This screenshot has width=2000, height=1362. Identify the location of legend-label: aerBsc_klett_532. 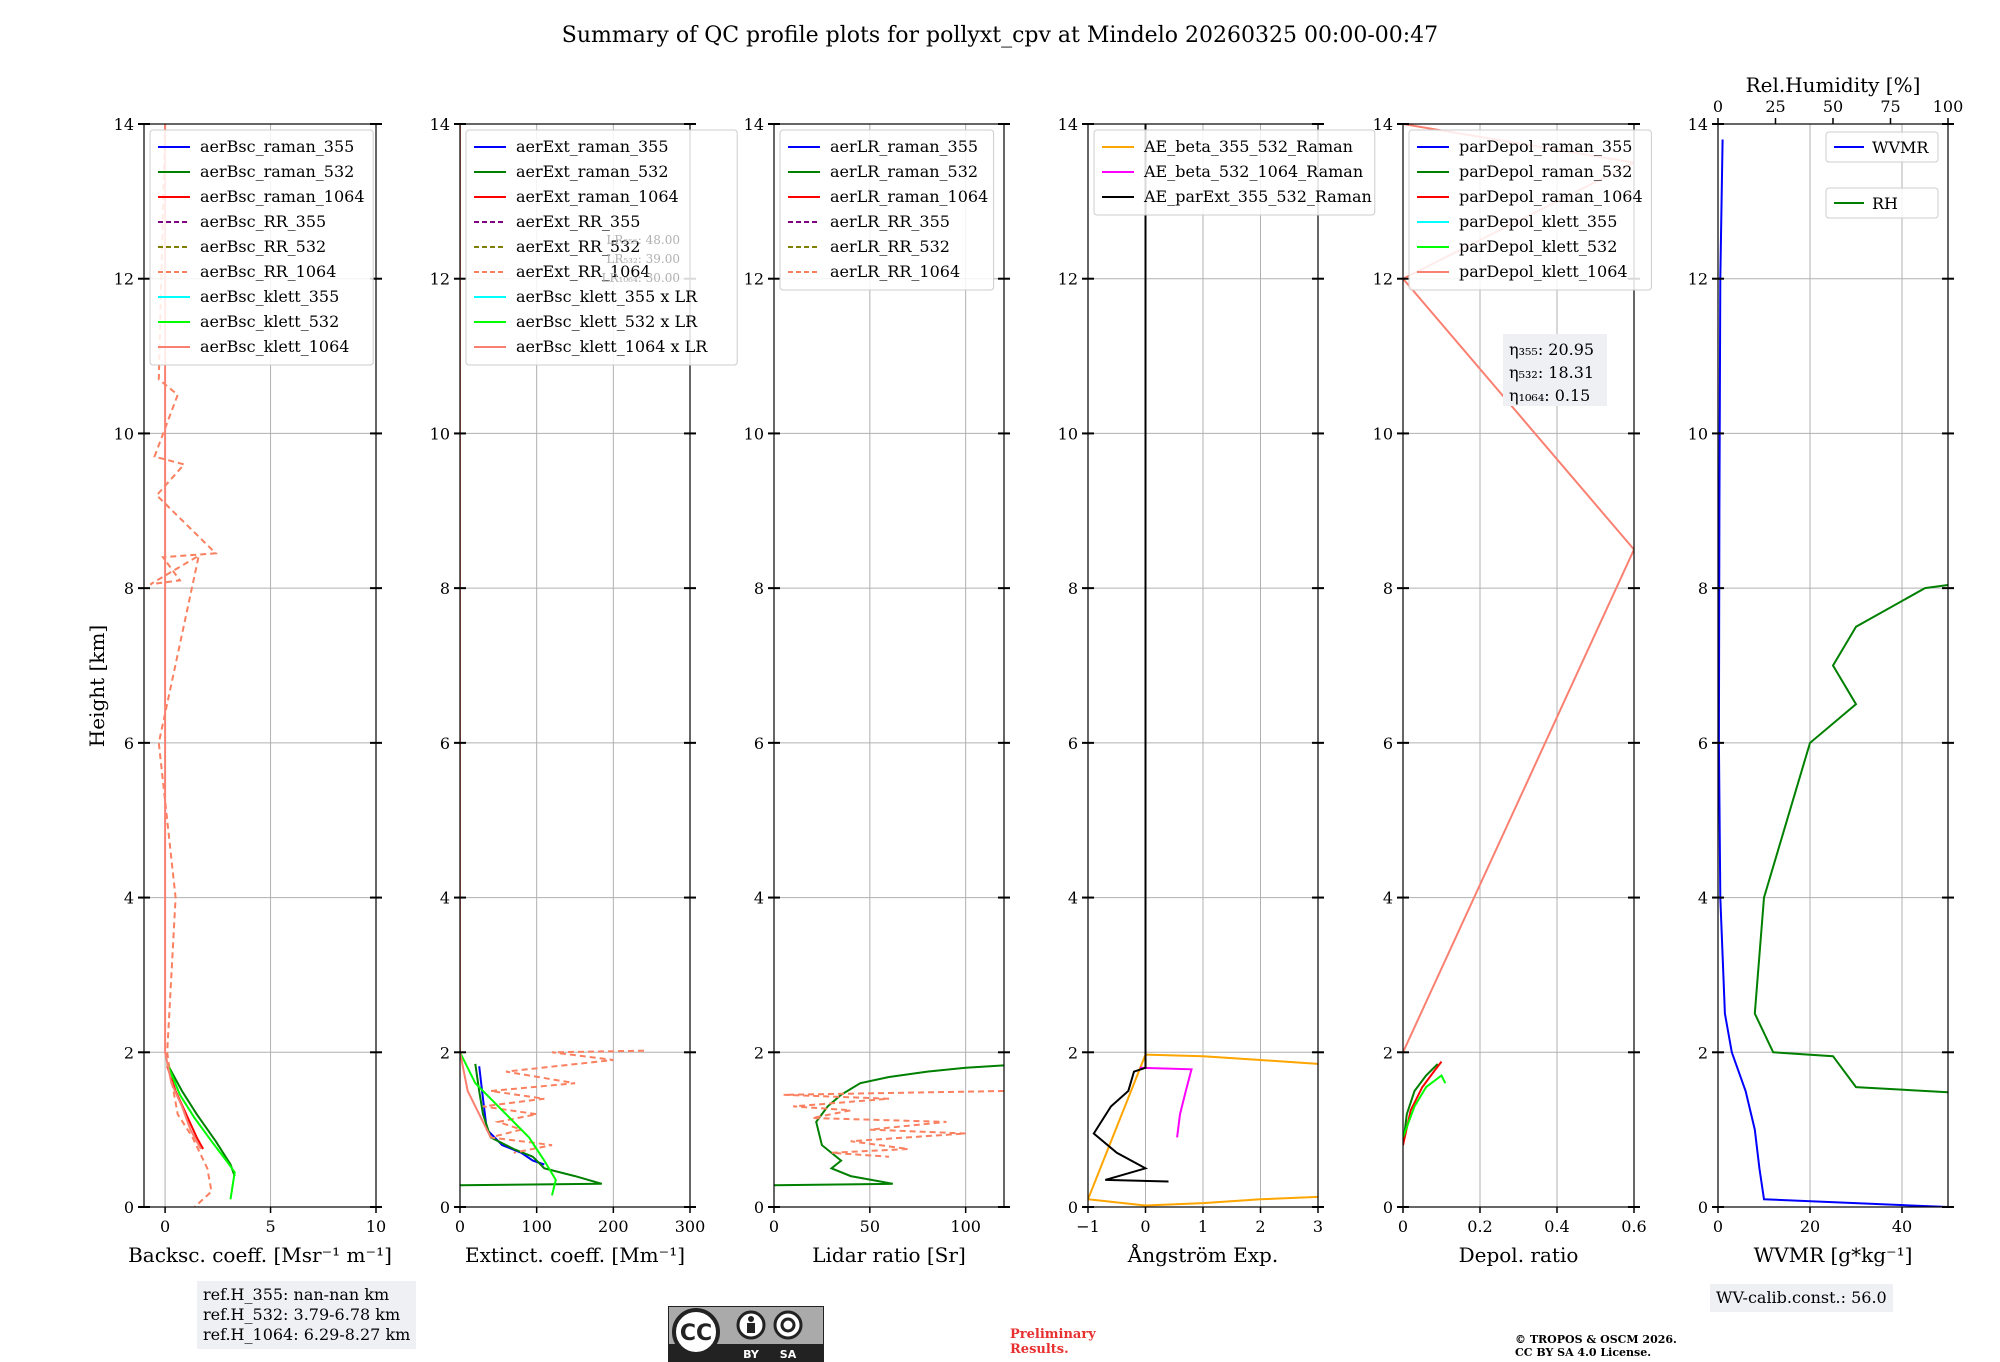
(269, 321).